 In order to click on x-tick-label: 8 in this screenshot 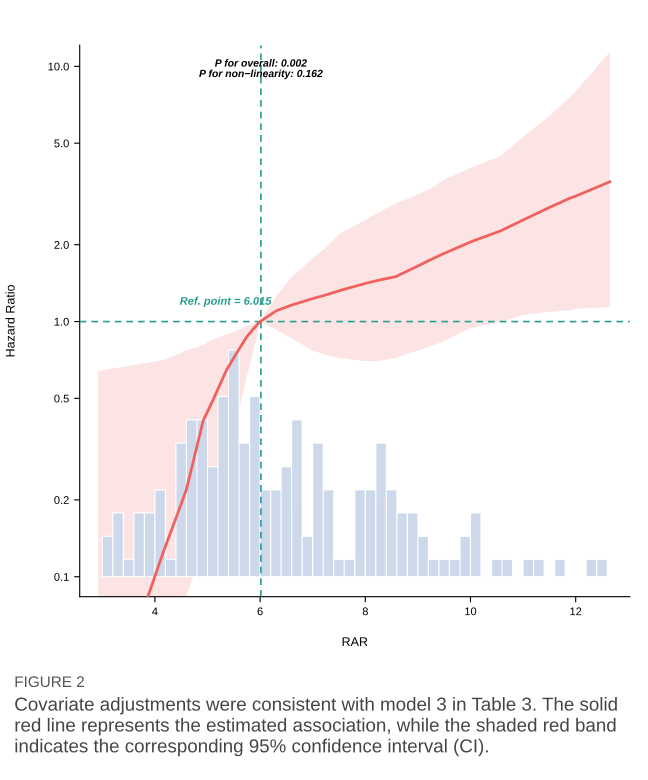, I will do `click(365, 611)`.